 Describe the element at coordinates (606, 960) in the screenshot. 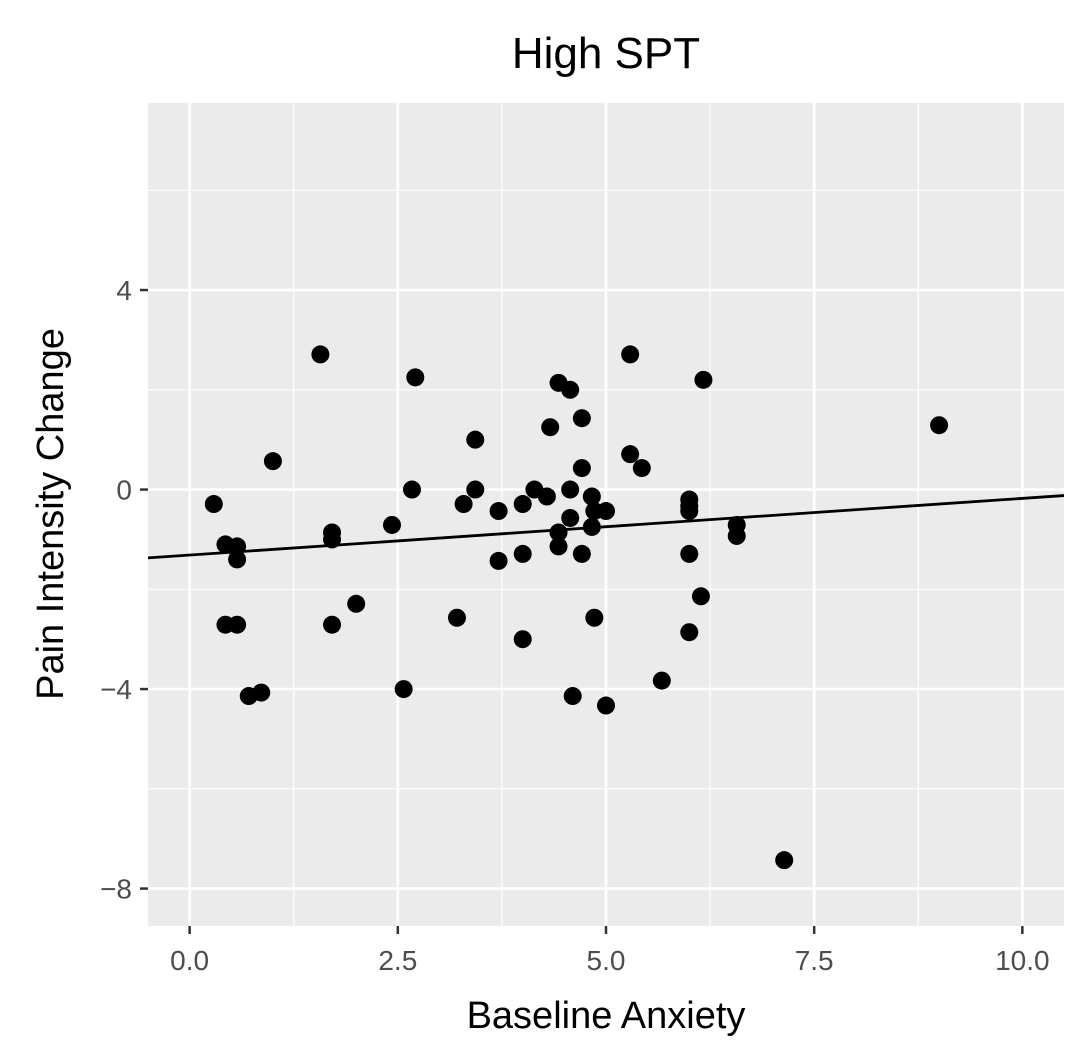

I see `x-tick-label: 5.0` at that location.